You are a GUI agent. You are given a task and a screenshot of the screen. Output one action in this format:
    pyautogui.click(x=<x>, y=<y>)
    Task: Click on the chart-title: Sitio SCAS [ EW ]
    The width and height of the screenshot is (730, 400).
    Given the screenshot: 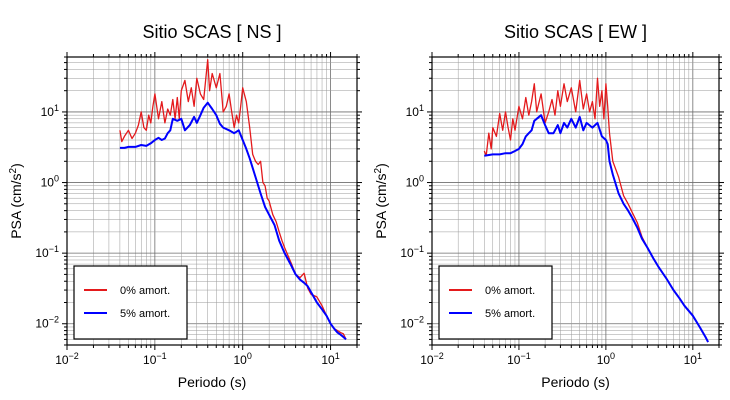 What is the action you would take?
    pyautogui.click(x=575, y=32)
    